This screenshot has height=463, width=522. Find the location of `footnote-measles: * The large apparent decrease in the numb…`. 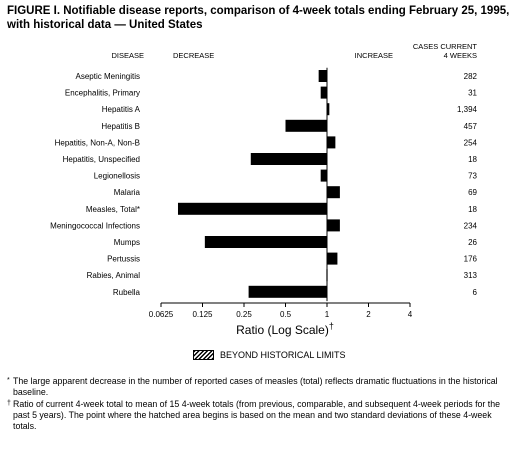

footnote-measles: * The large apparent decrease in the numb… is located at coordinates (261, 387).